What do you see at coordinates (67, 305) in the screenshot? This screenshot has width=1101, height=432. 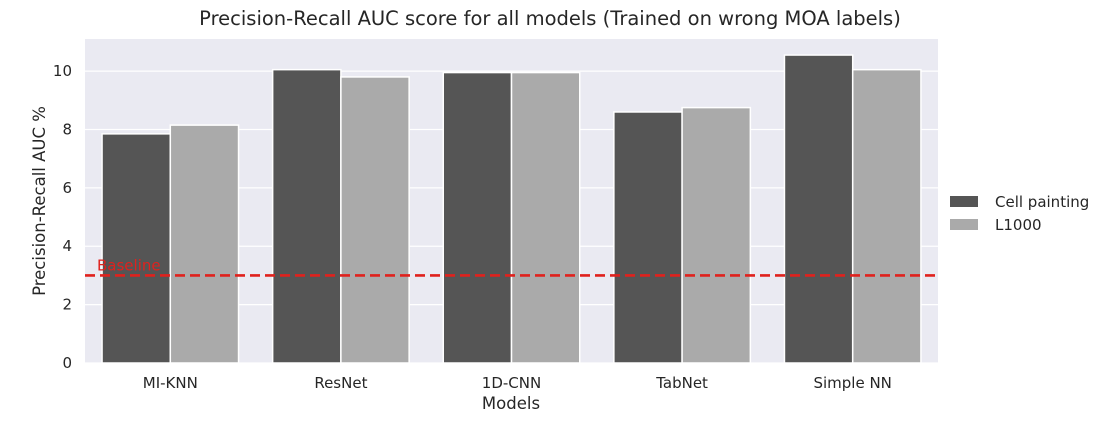 I see `y-tick-label: 2` at bounding box center [67, 305].